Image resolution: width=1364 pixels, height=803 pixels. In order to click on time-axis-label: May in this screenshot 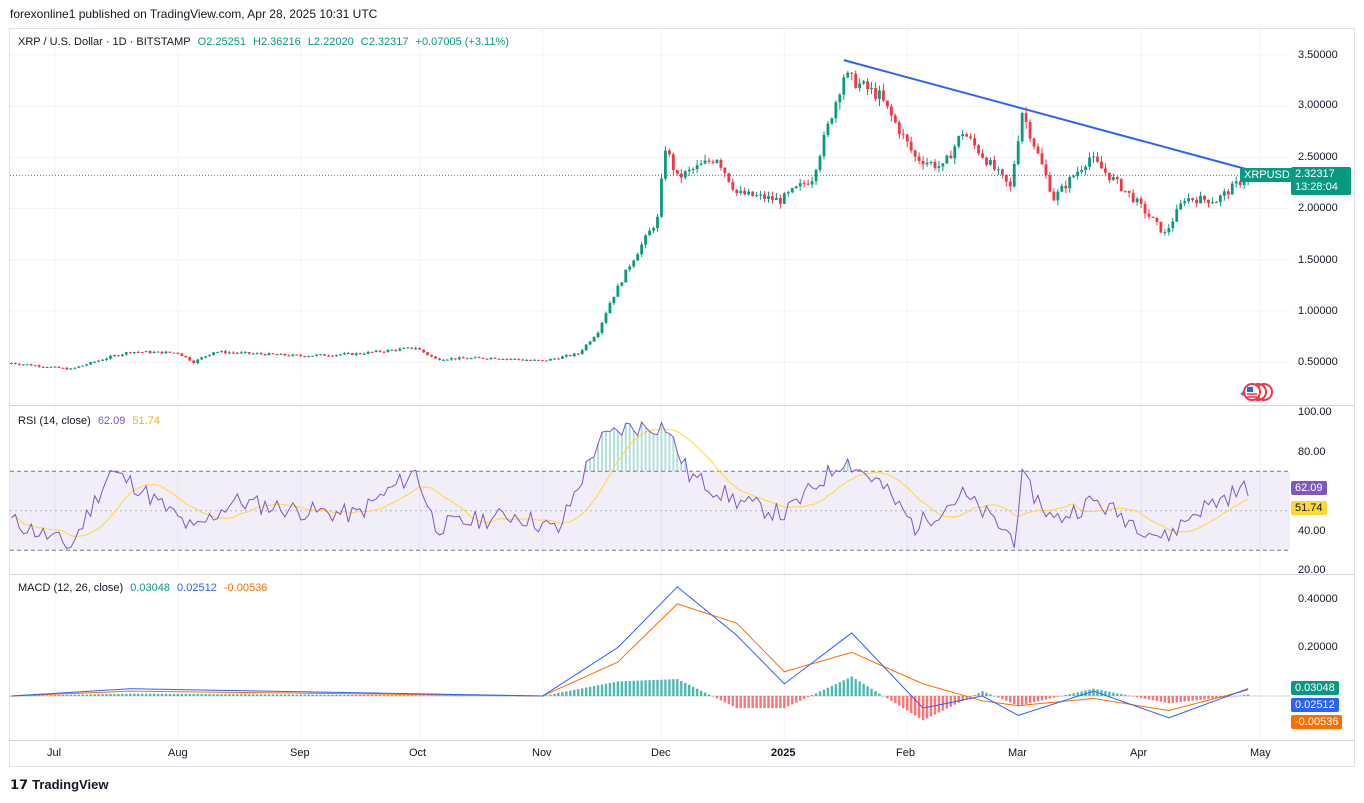, I will do `click(1260, 753)`.